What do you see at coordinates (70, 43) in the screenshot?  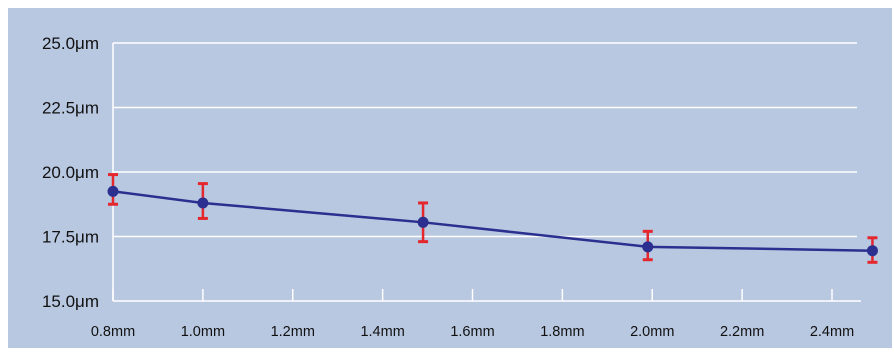 I see `y-tick-label-4: 25.0μm` at bounding box center [70, 43].